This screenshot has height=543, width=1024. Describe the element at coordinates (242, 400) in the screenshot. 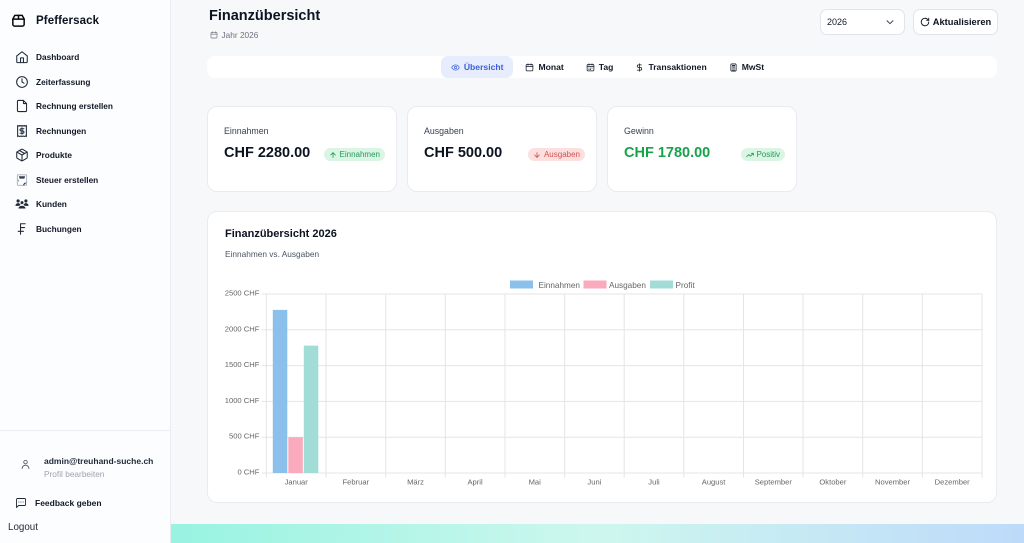

I see `svg-text: 1000 CHF` at that location.